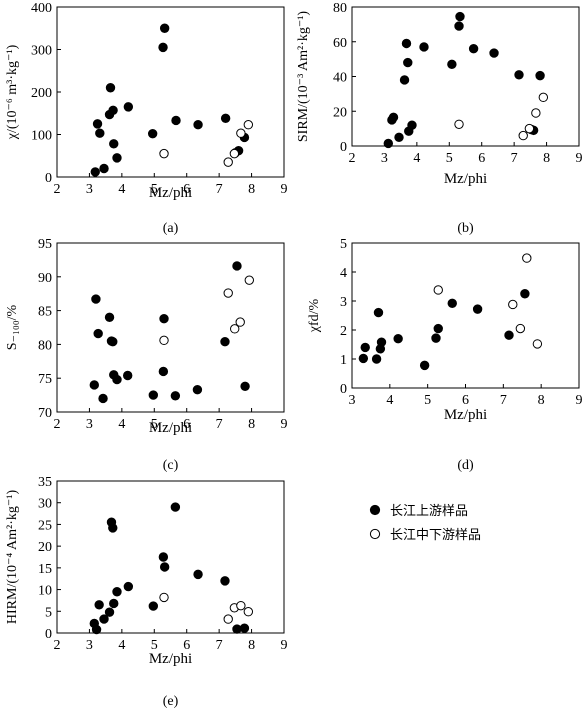  What do you see at coordinates (343, 360) in the screenshot?
I see `y-tick-label: 1` at bounding box center [343, 360].